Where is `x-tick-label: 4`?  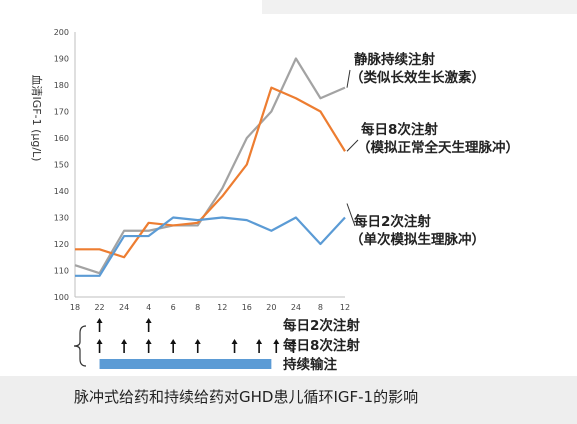
x-tick-label: 4 is located at coordinates (148, 307).